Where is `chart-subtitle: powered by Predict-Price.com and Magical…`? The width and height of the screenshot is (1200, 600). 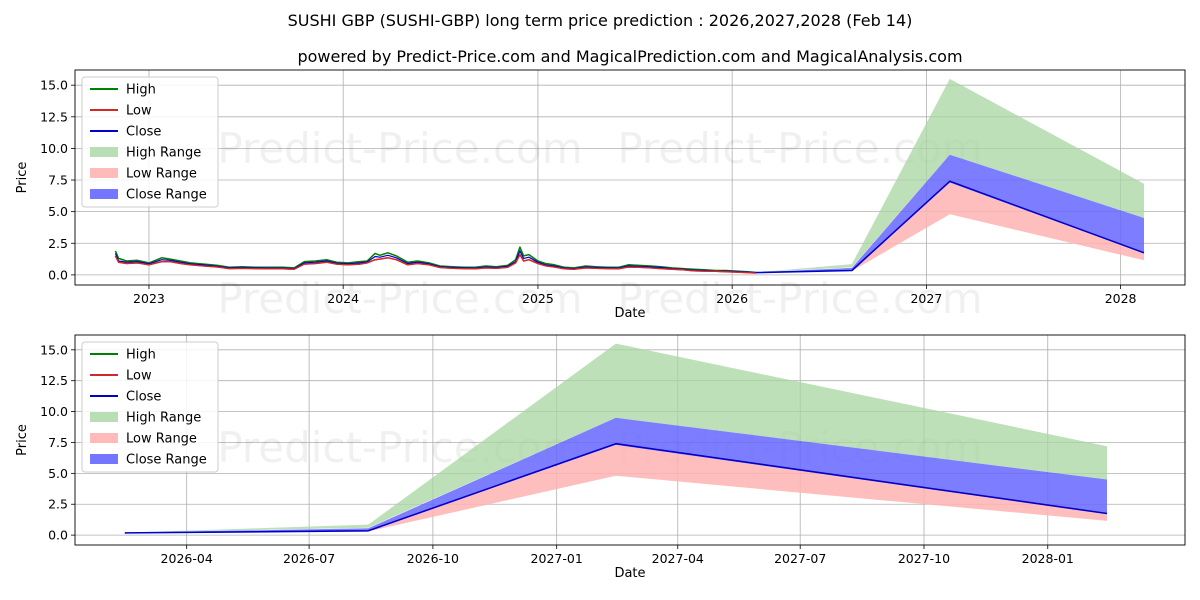
chart-subtitle: powered by Predict-Price.com and Magical… is located at coordinates (629, 56).